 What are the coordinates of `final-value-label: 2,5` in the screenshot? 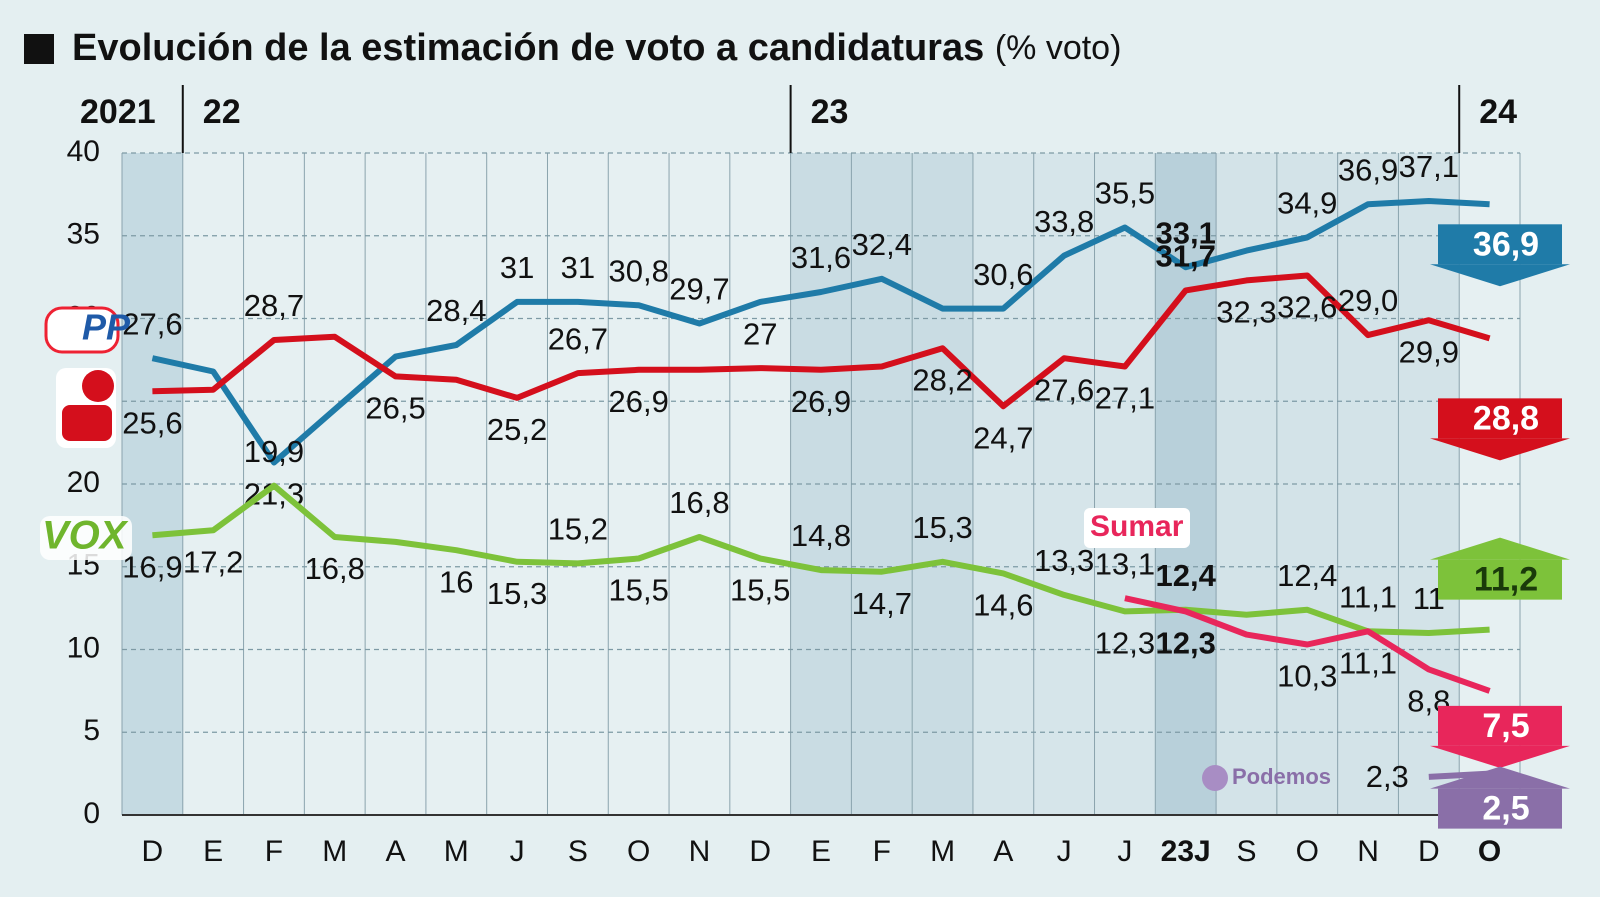 It's located at (1505, 809).